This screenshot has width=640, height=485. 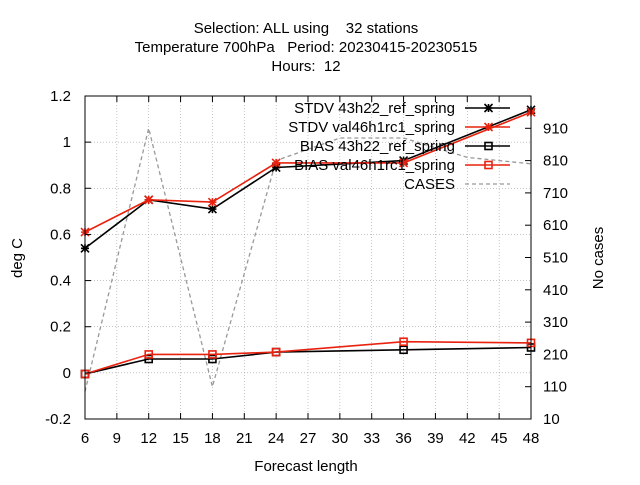 I want to click on y-tick-label: 0.8, so click(x=60, y=188).